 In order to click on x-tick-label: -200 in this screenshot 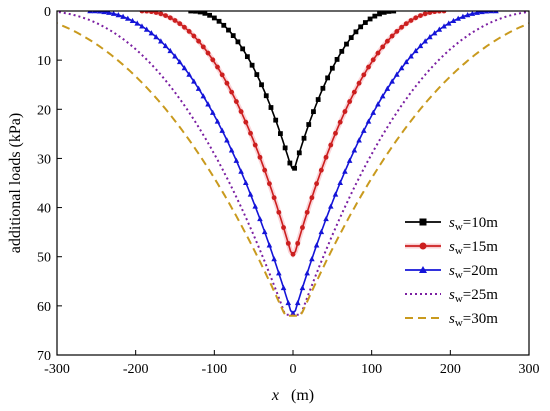, I will do `click(136, 369)`.